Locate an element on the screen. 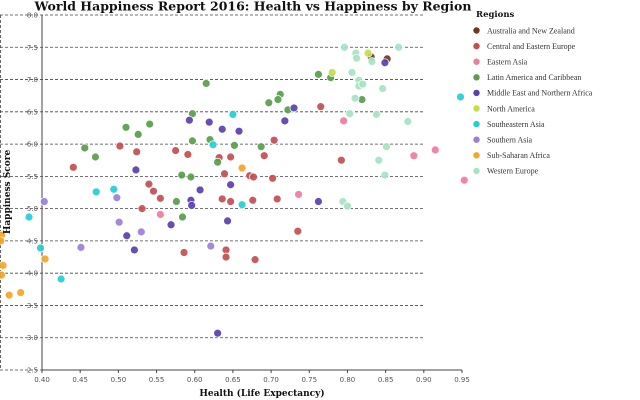 Image resolution: width=640 pixels, height=400 pixels. legend-label: Australia and New Zealand is located at coordinates (531, 30).